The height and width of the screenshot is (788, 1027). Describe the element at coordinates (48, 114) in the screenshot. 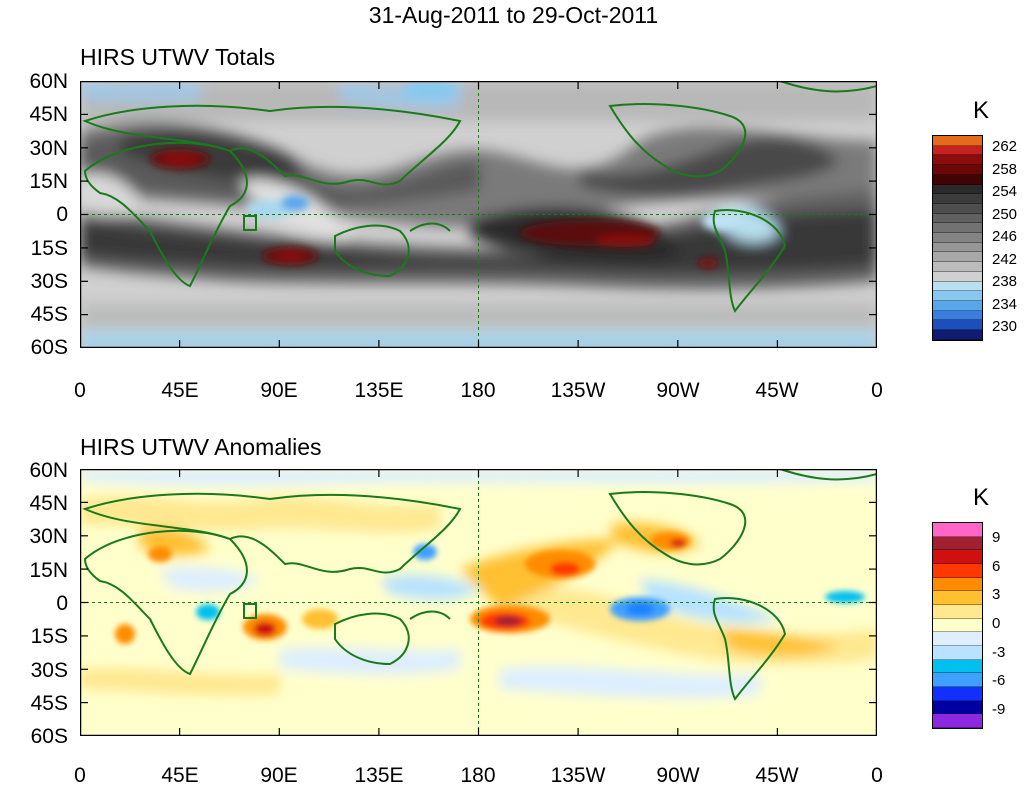

I see `lat-label-45n: 45N` at that location.